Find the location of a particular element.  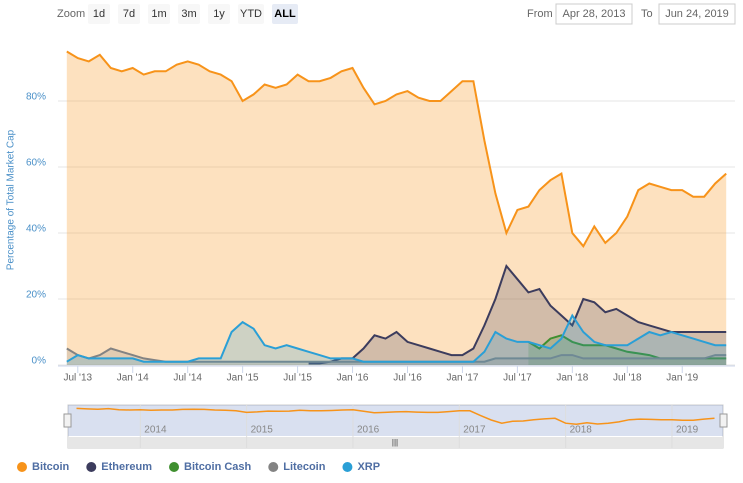

navigator-tick-label: 2015 is located at coordinates (262, 430).